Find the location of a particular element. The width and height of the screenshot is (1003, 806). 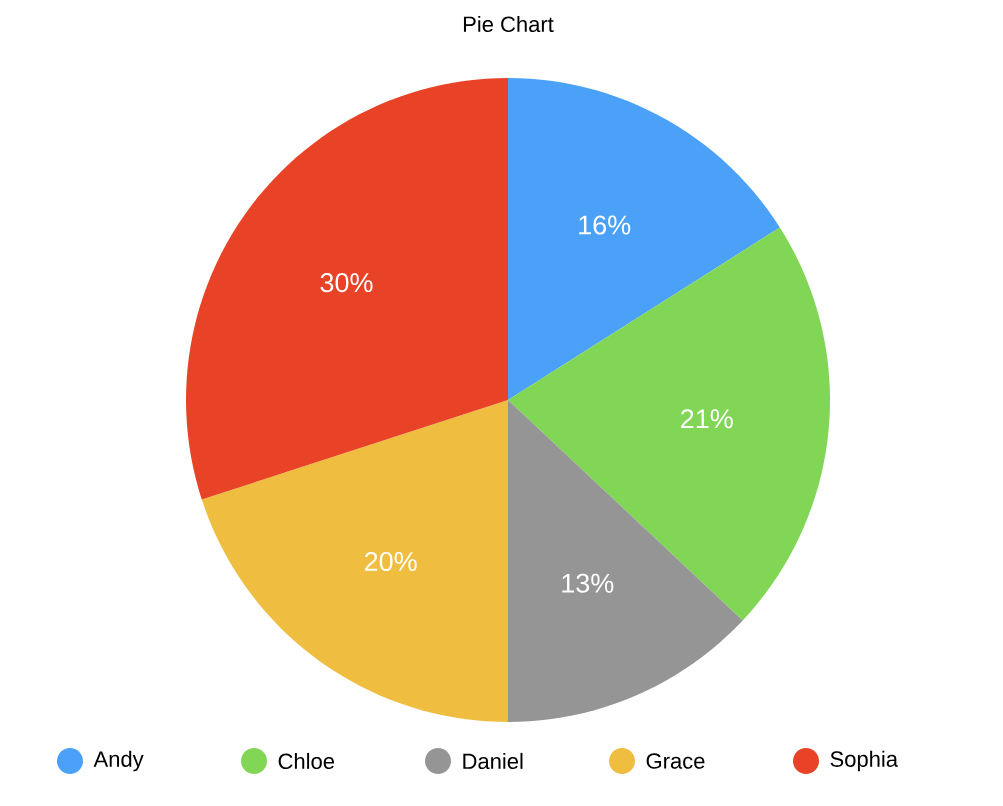

data-label: 13% is located at coordinates (588, 583).